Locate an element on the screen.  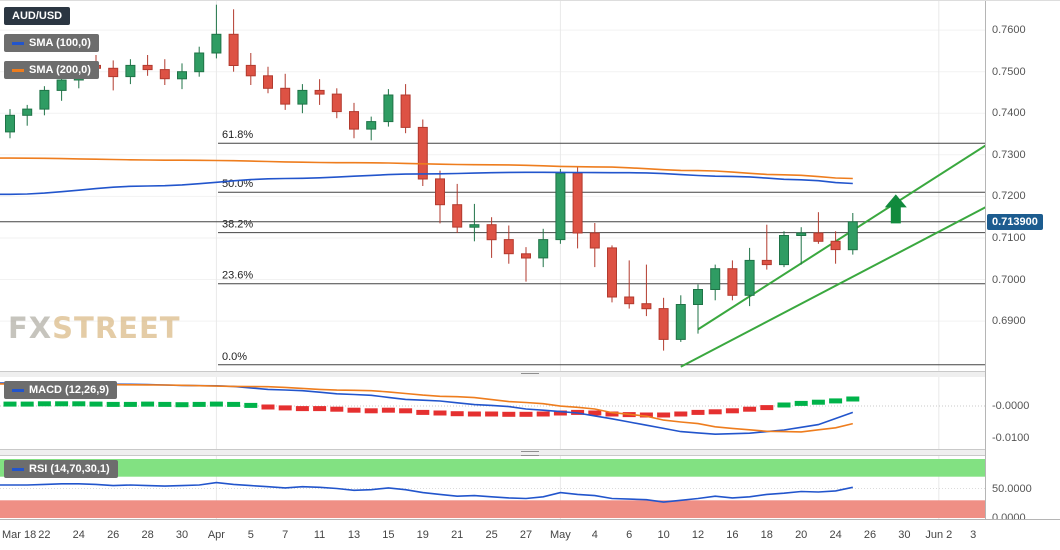
symbol-badge: AUD/USD is located at coordinates (37, 16).